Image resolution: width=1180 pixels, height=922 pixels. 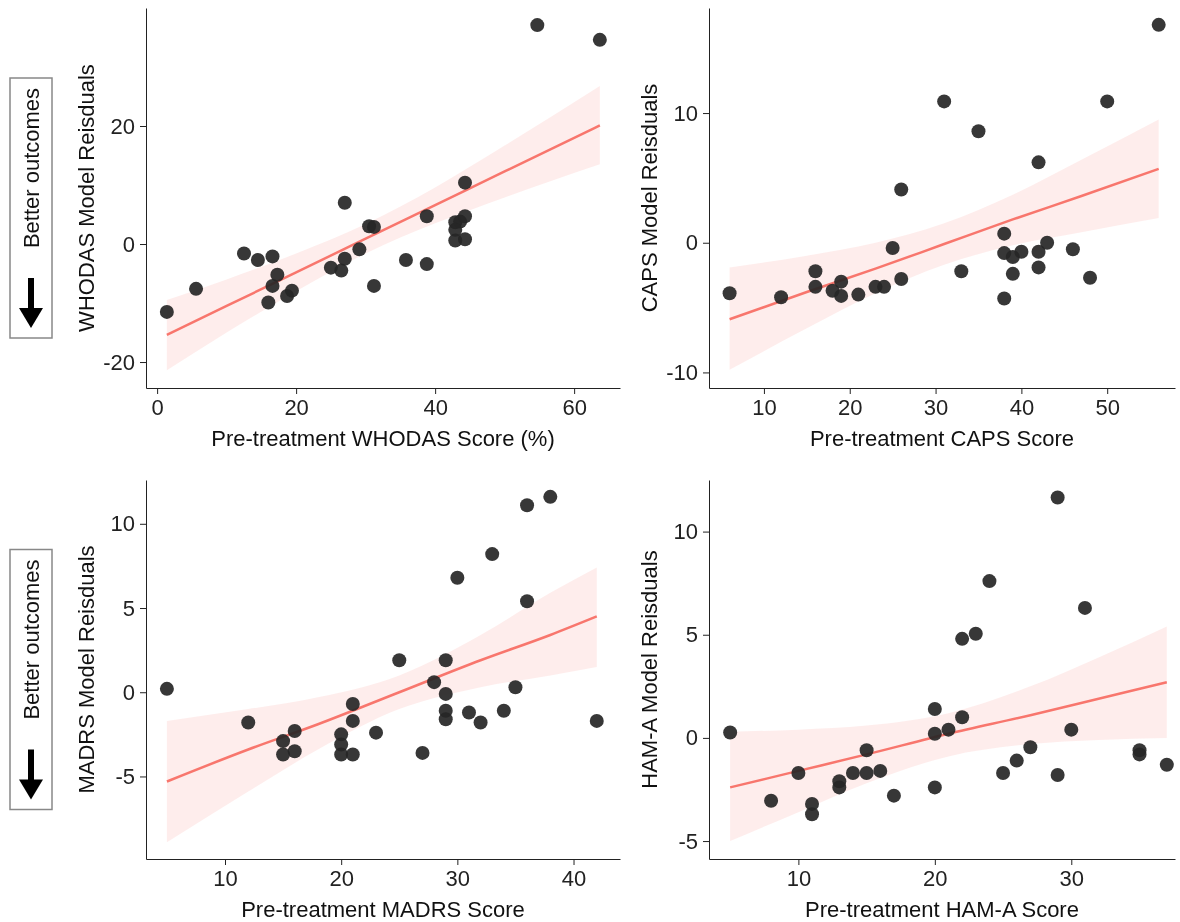 I want to click on y-axis-title: HAM-A Model Reisduals, so click(x=649, y=669).